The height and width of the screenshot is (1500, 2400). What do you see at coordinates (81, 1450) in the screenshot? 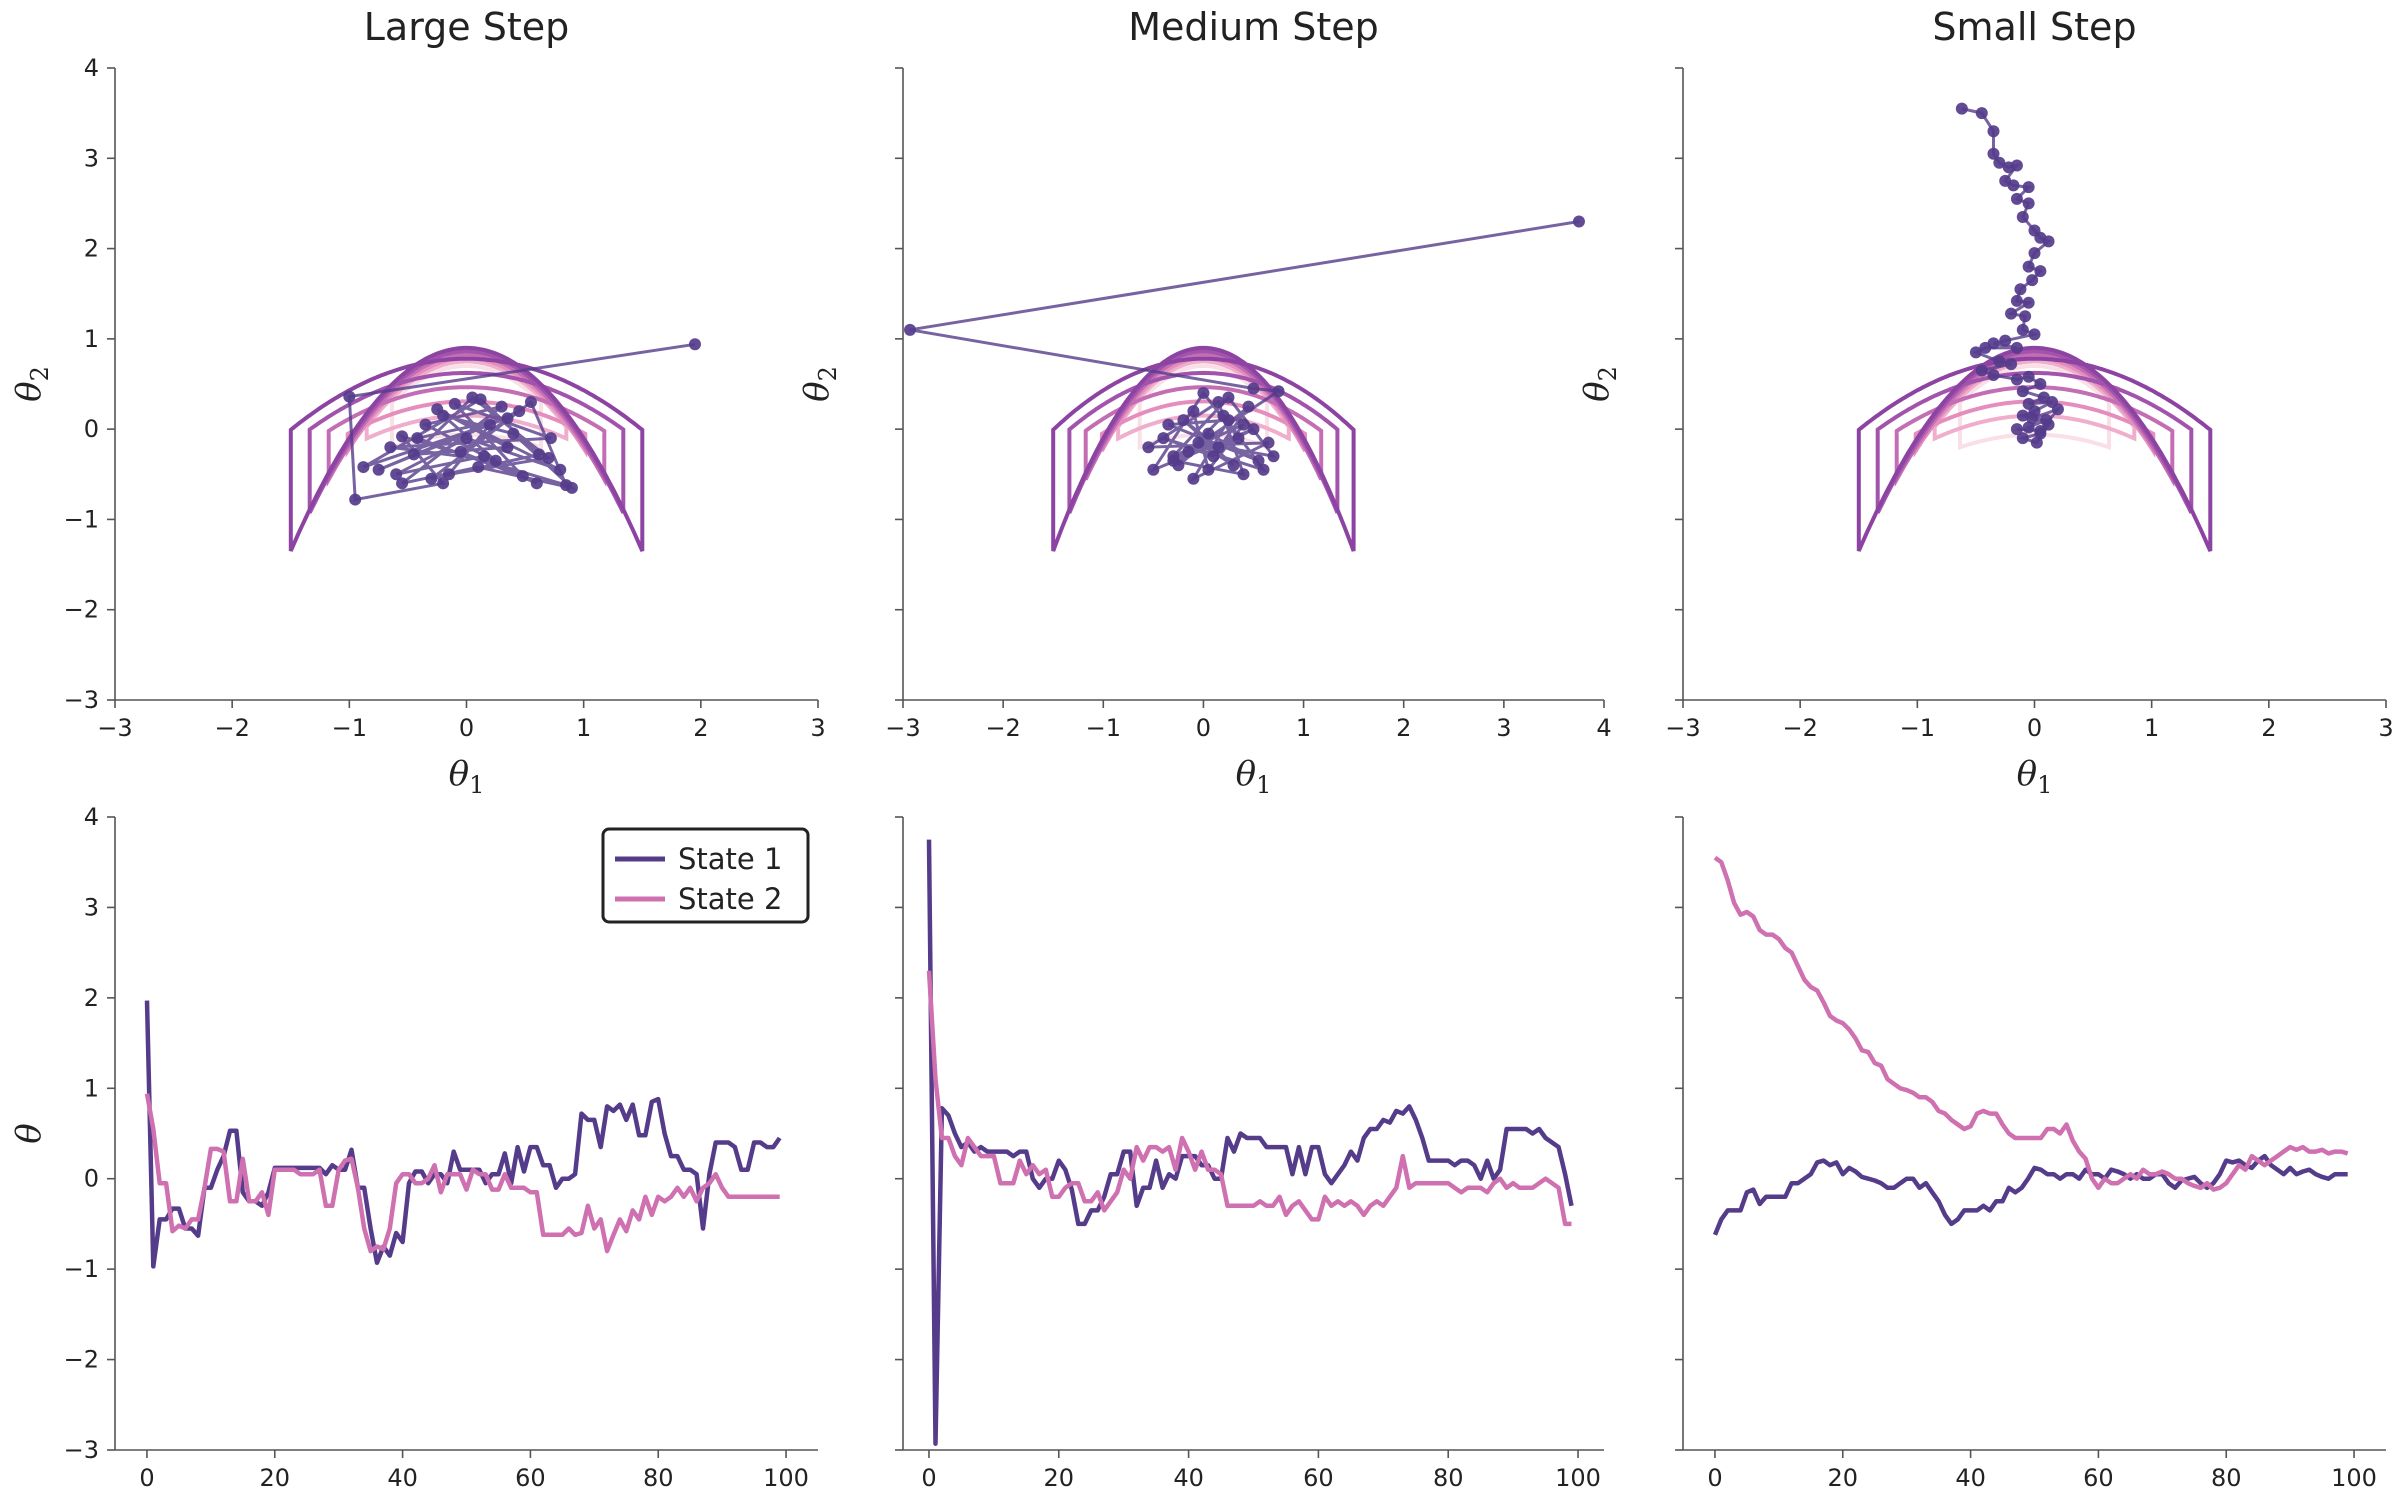
I see `y-tick-label: −3` at bounding box center [81, 1450].